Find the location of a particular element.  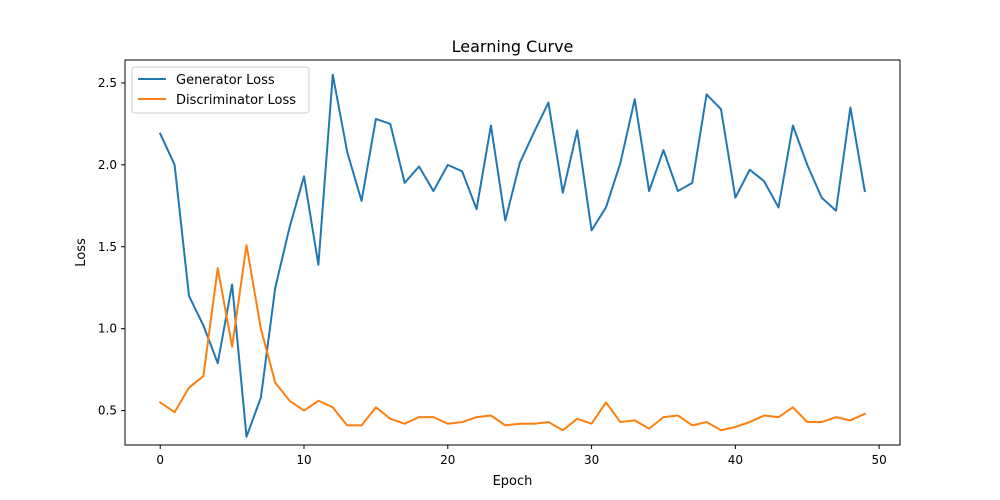

y-tick-label: 0.5 is located at coordinates (107, 411).